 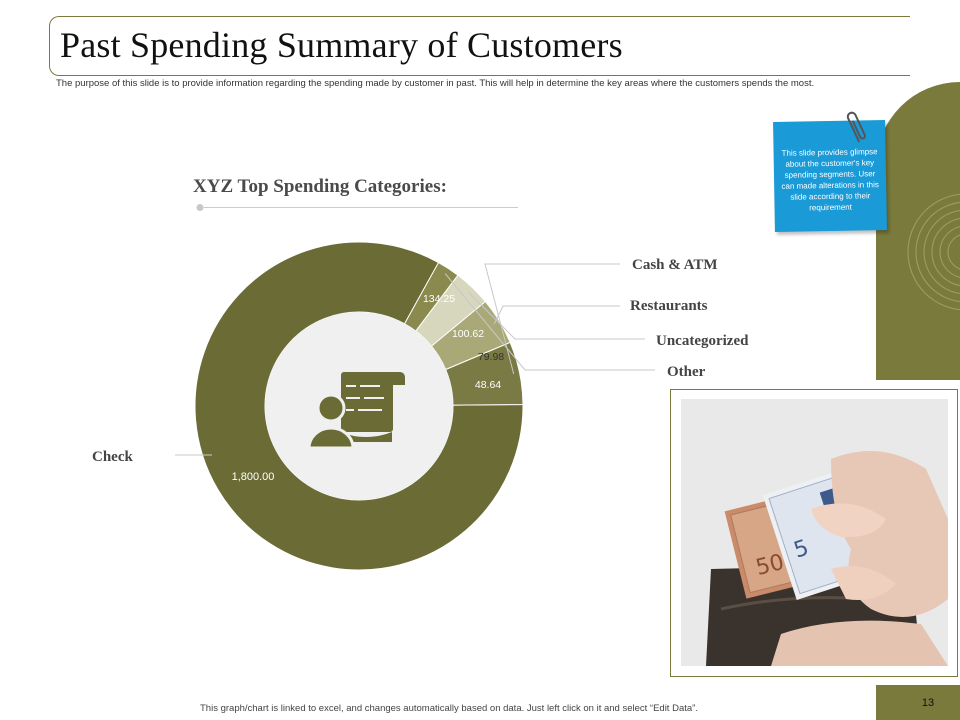 I want to click on chart-title: XYZ Top Spending Categories:, so click(x=320, y=186).